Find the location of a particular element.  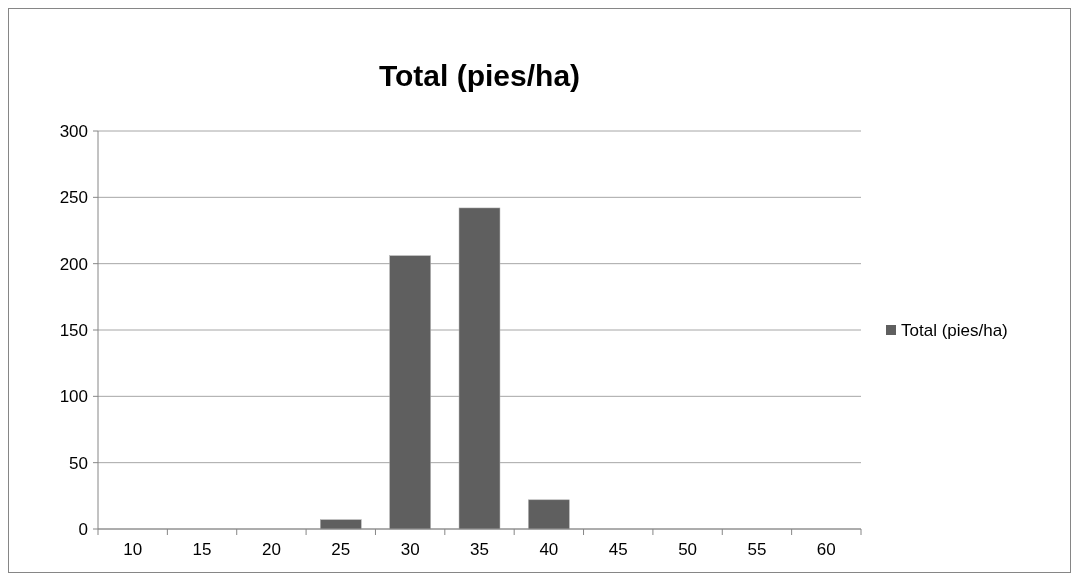

x-tick-label: 40 is located at coordinates (549, 549).